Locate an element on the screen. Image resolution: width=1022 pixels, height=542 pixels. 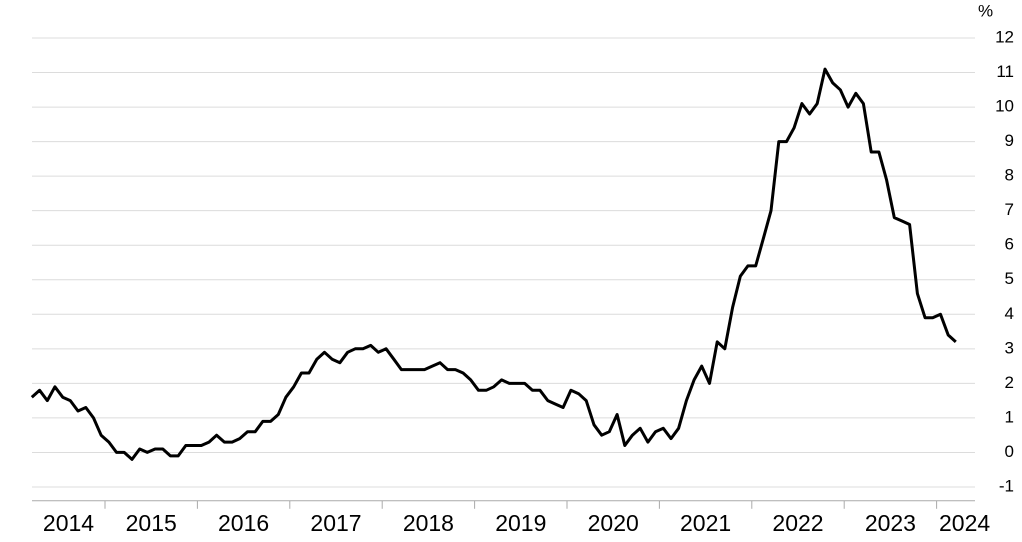
x-tick-label: 2016 is located at coordinates (243, 523).